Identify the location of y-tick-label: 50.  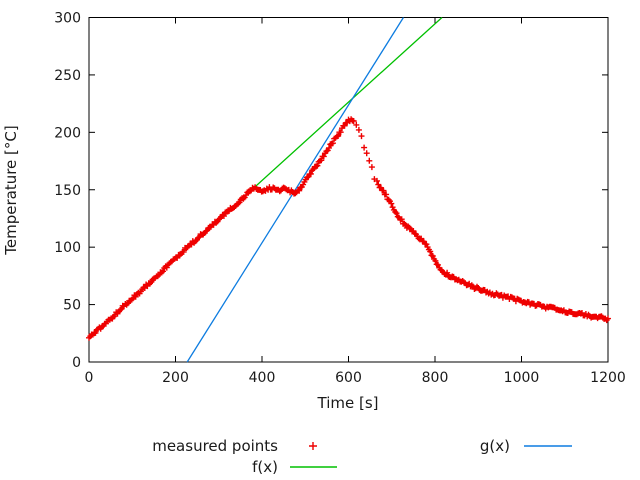
(72, 306).